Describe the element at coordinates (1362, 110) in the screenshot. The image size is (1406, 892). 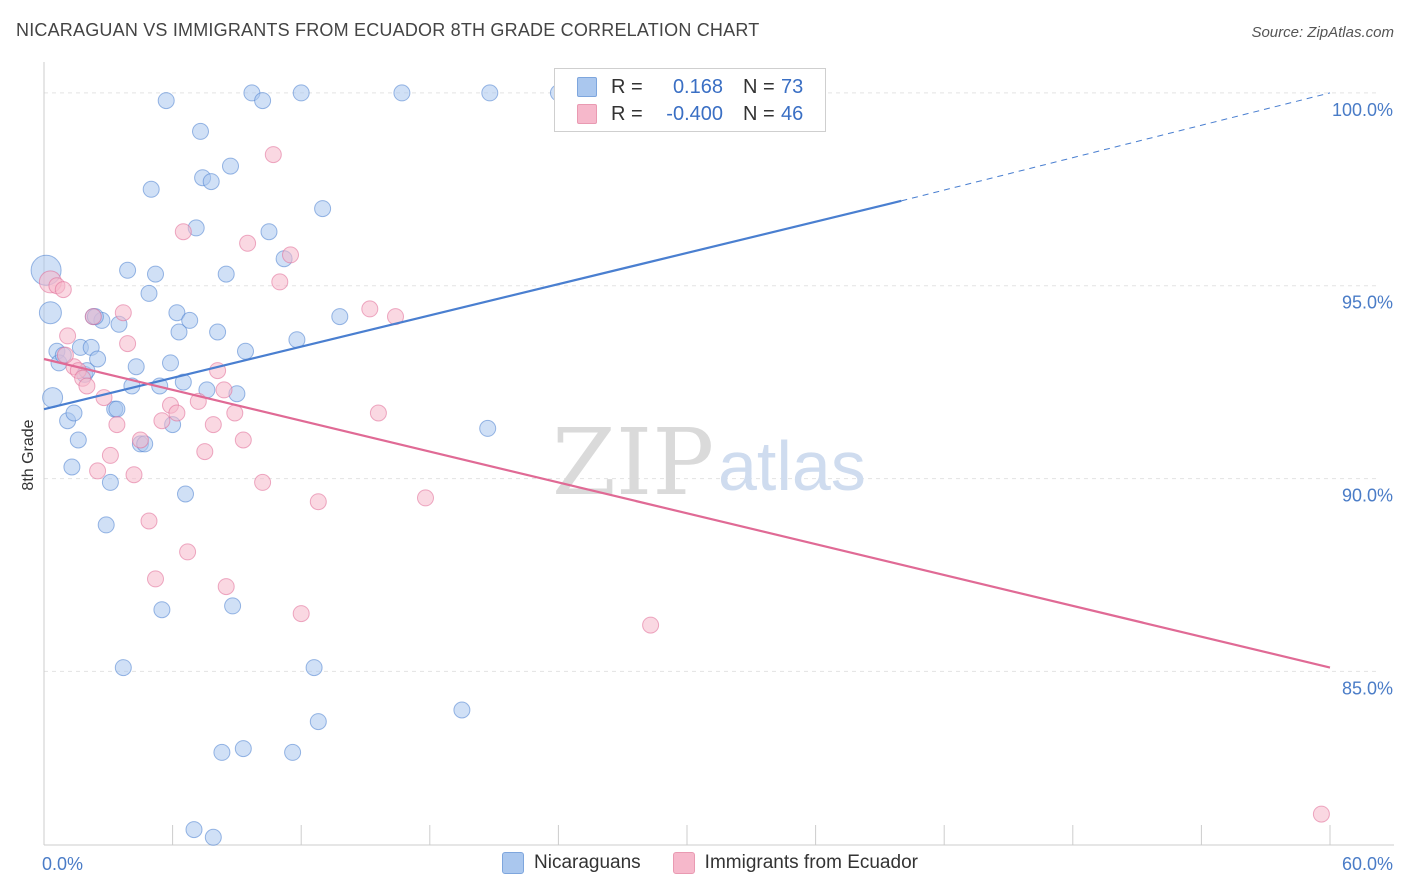
I see `y-tick-label: 100.0%` at that location.